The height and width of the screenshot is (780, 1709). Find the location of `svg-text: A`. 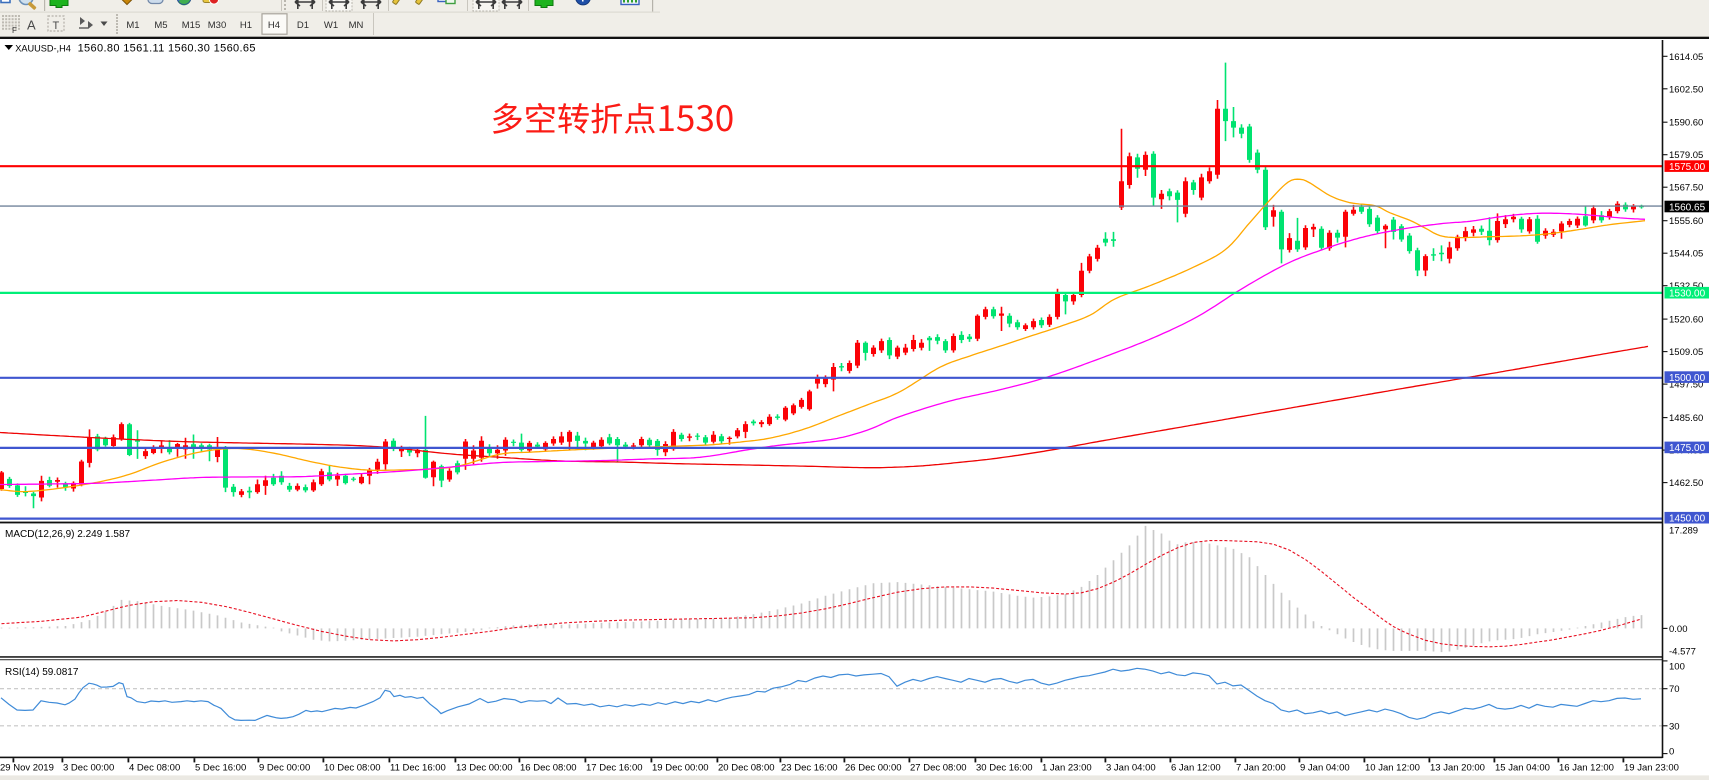

svg-text: A is located at coordinates (31, 25).